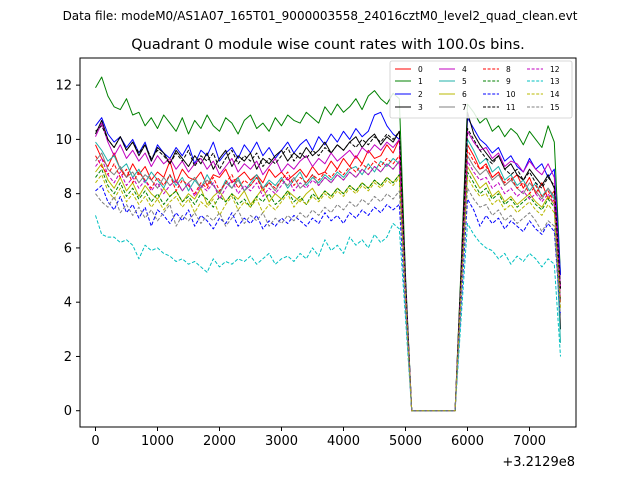 This screenshot has width=640, height=480. What do you see at coordinates (464, 107) in the screenshot?
I see `legend-label-7: 7` at bounding box center [464, 107].